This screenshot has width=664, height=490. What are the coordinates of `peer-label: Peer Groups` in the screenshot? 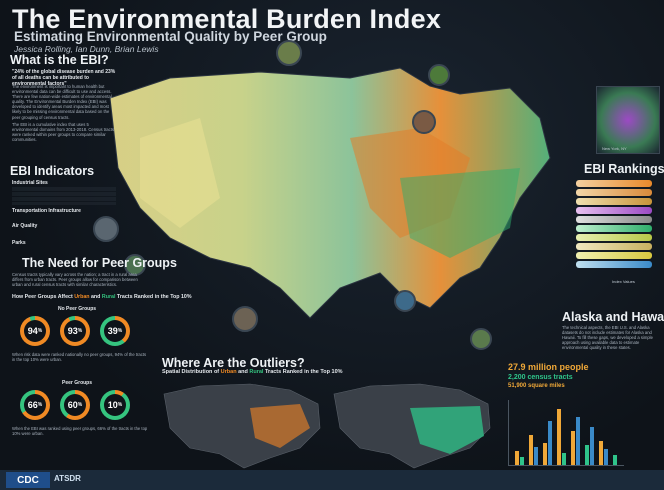 It's located at (77, 383).